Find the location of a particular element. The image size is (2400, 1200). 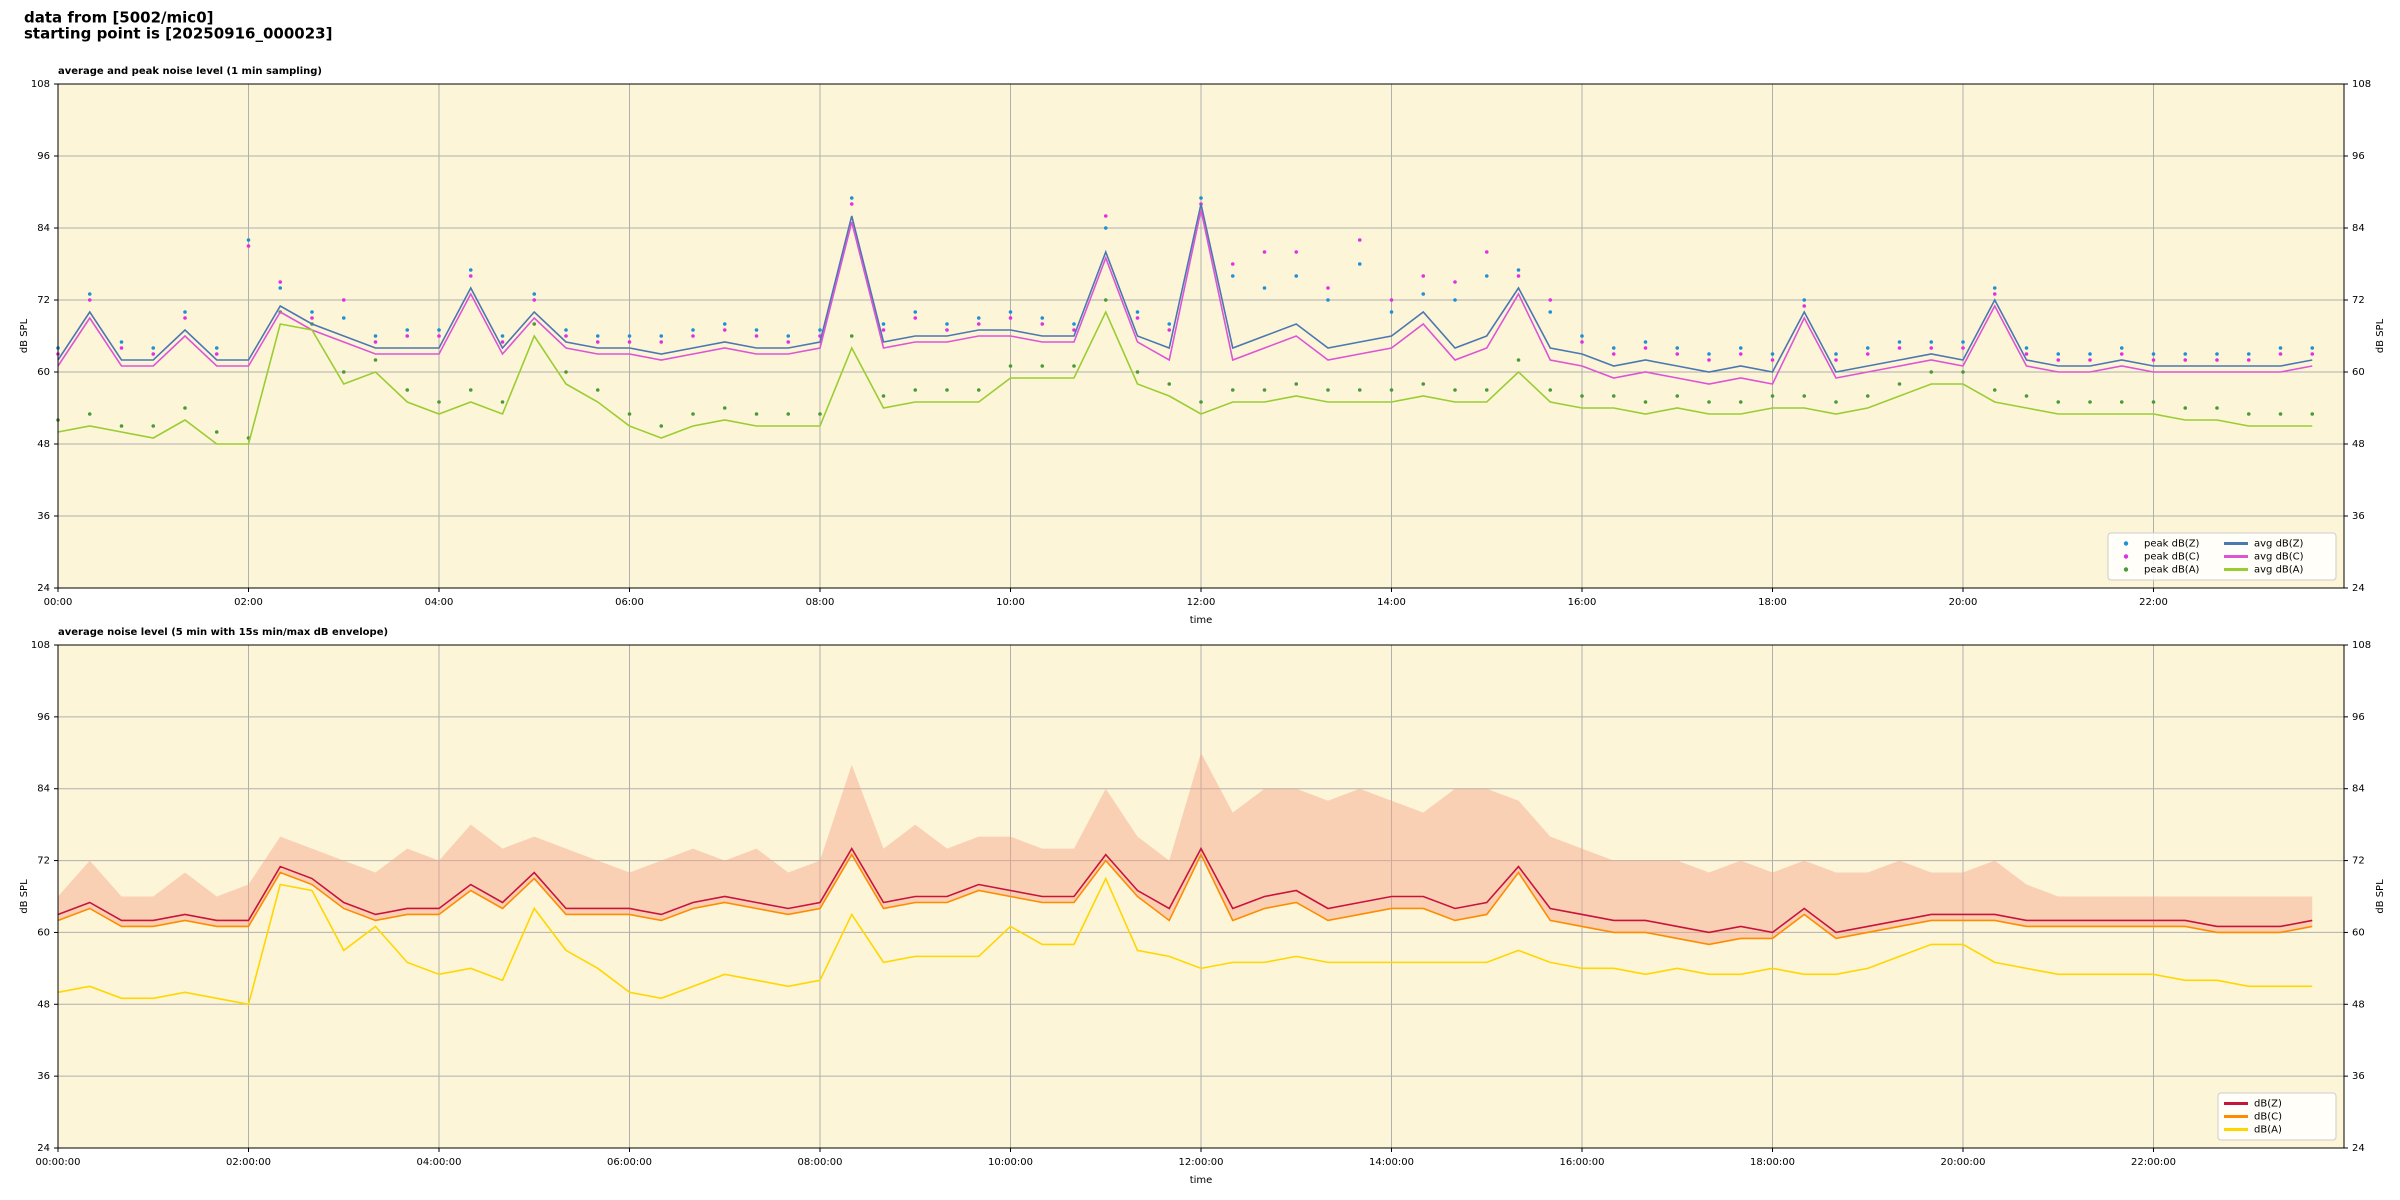

header-source: data from [5002/mic0] is located at coordinates (119, 18).